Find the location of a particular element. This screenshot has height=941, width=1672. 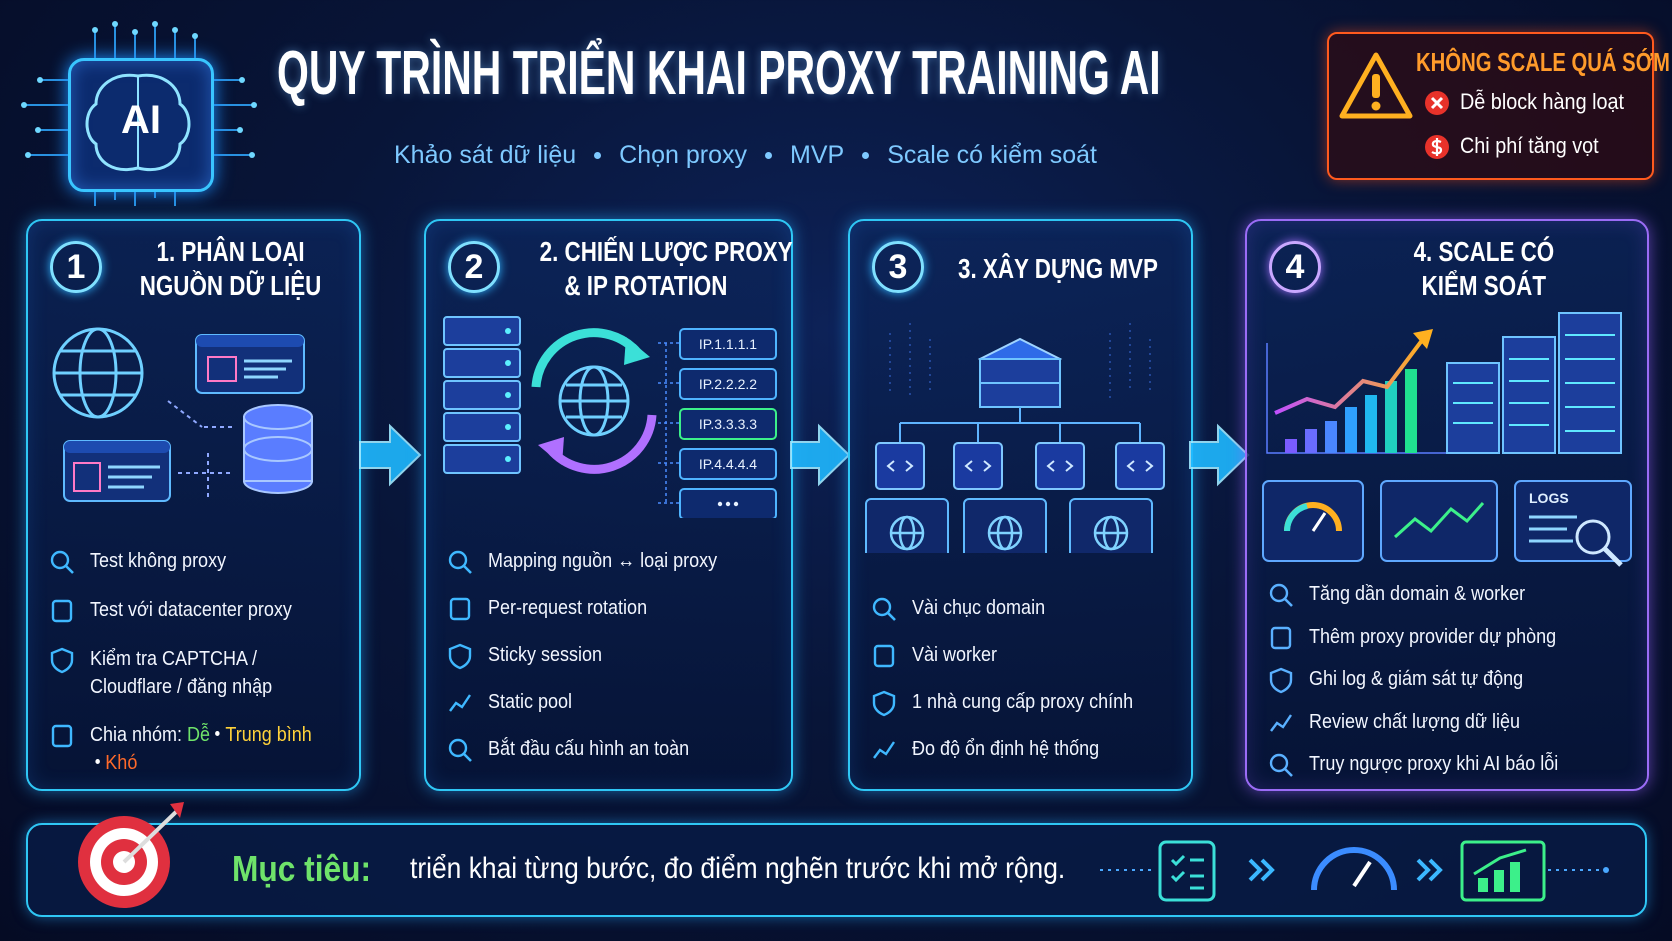

step-item: Ghi log & giám sát tự động is located at coordinates (1452, 679).